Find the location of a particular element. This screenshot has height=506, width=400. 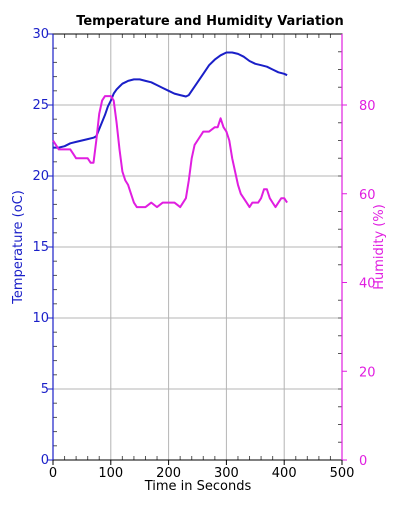

left-y-tick-label: 5 is located at coordinates (45, 389).